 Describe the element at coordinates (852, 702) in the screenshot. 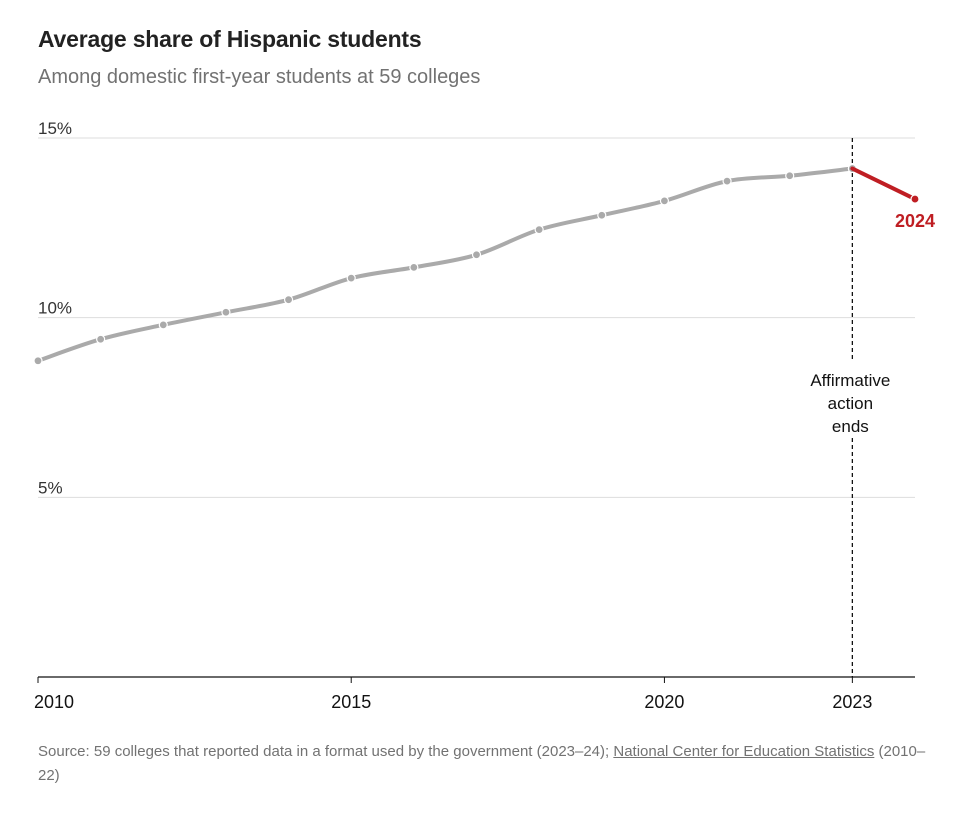

I see `x-tick-label: 2023` at that location.